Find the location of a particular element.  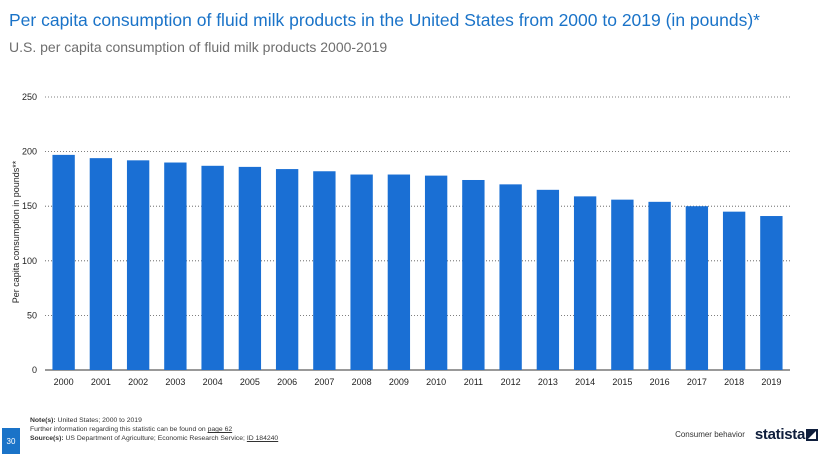

x-tick-label: 2001 is located at coordinates (101, 382).